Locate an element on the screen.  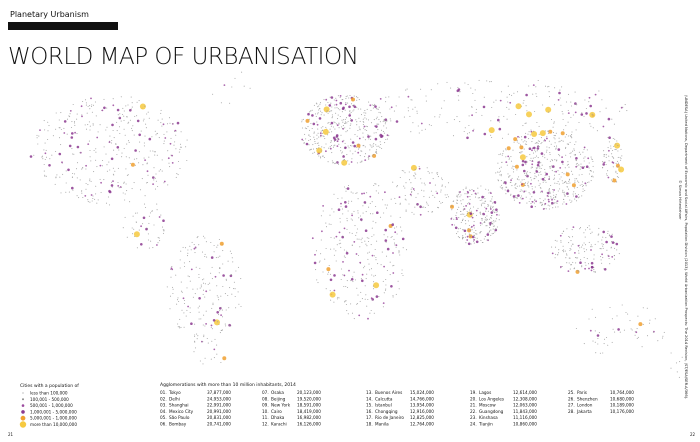
population: 12,063,000 is located at coordinates (525, 405).